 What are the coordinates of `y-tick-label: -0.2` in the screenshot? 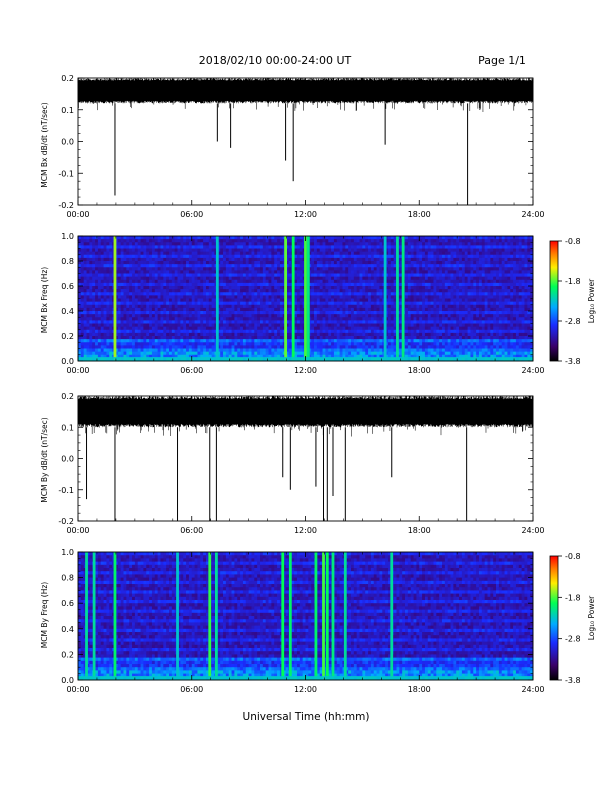 It's located at (66, 205).